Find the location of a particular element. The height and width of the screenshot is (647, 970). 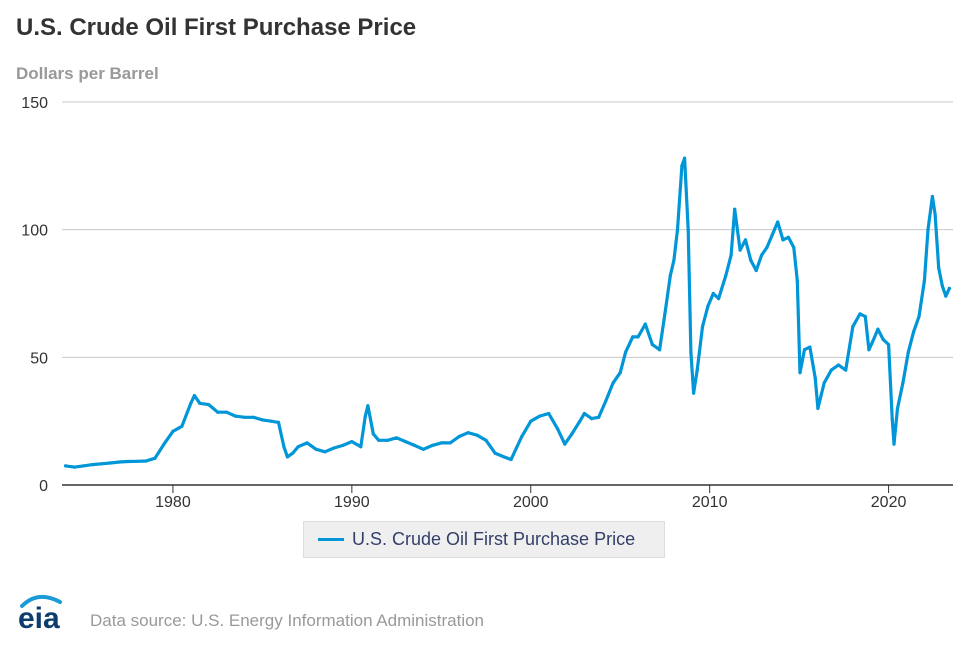

legend-label: U.S. Crude Oil First Purchase Price is located at coordinates (494, 539).